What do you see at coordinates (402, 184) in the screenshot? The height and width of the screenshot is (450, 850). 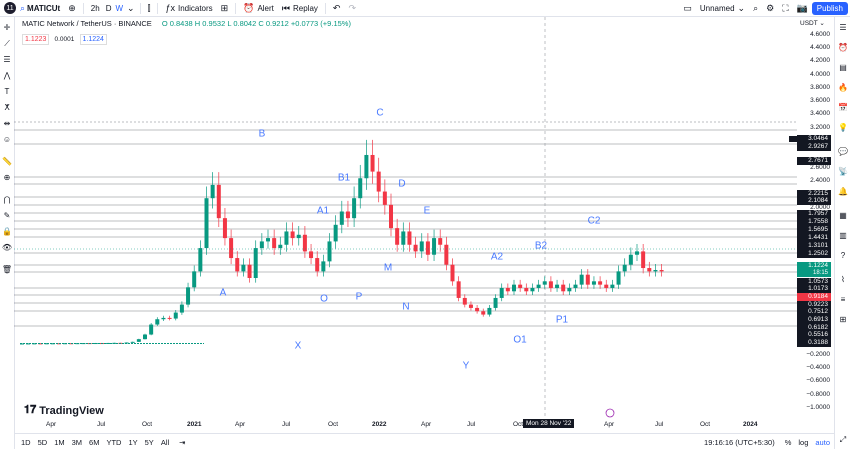 I see `wave-label: D` at bounding box center [402, 184].